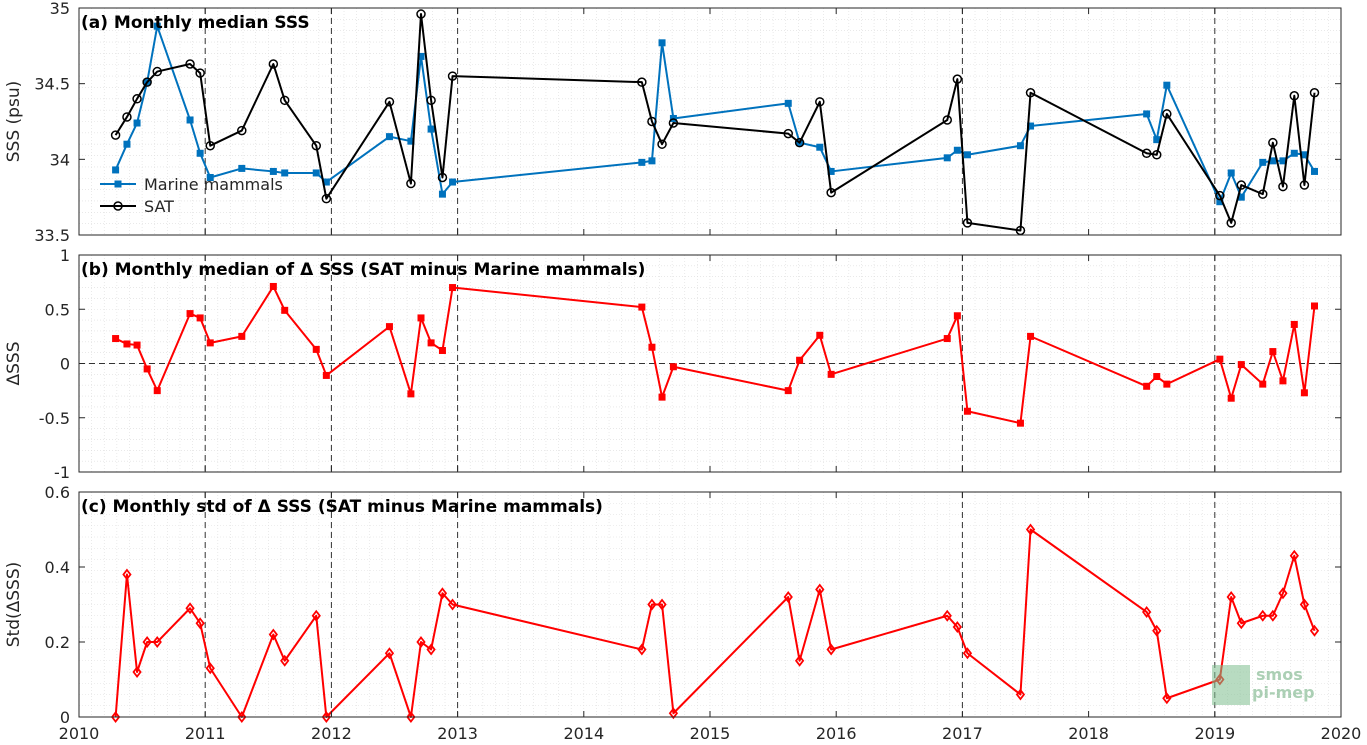  What do you see at coordinates (205, 733) in the screenshot?
I see `x-tick-label: 2011` at bounding box center [205, 733].